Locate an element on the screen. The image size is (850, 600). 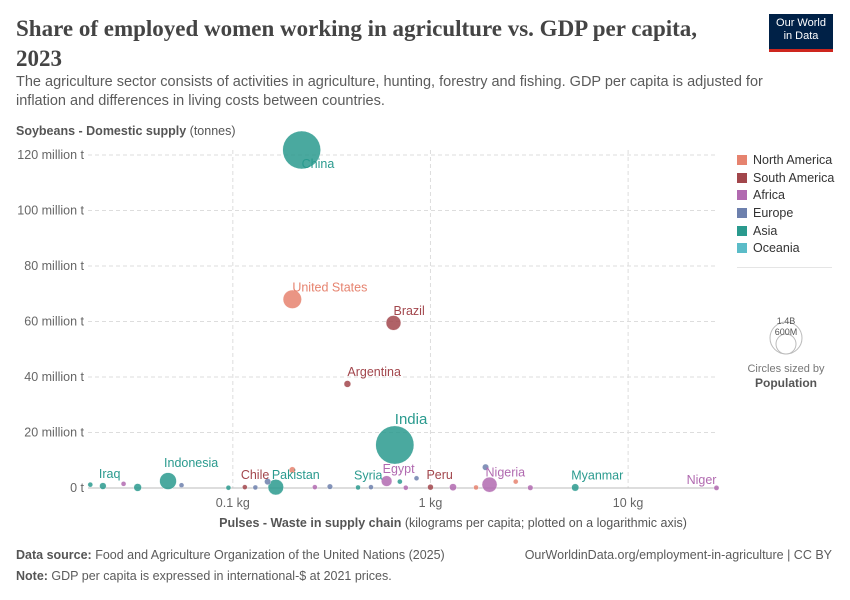
size-legend: 1.4B 600M Circles sized by Population is located at coordinates (786, 352).